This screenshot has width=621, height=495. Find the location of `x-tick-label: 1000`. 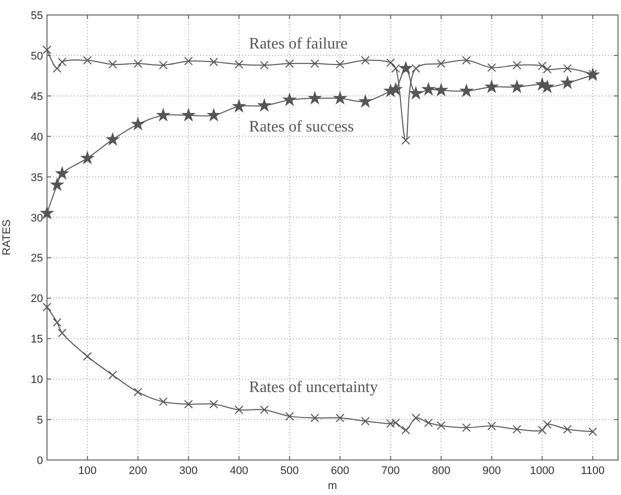

x-tick-label: 1000 is located at coordinates (542, 471).